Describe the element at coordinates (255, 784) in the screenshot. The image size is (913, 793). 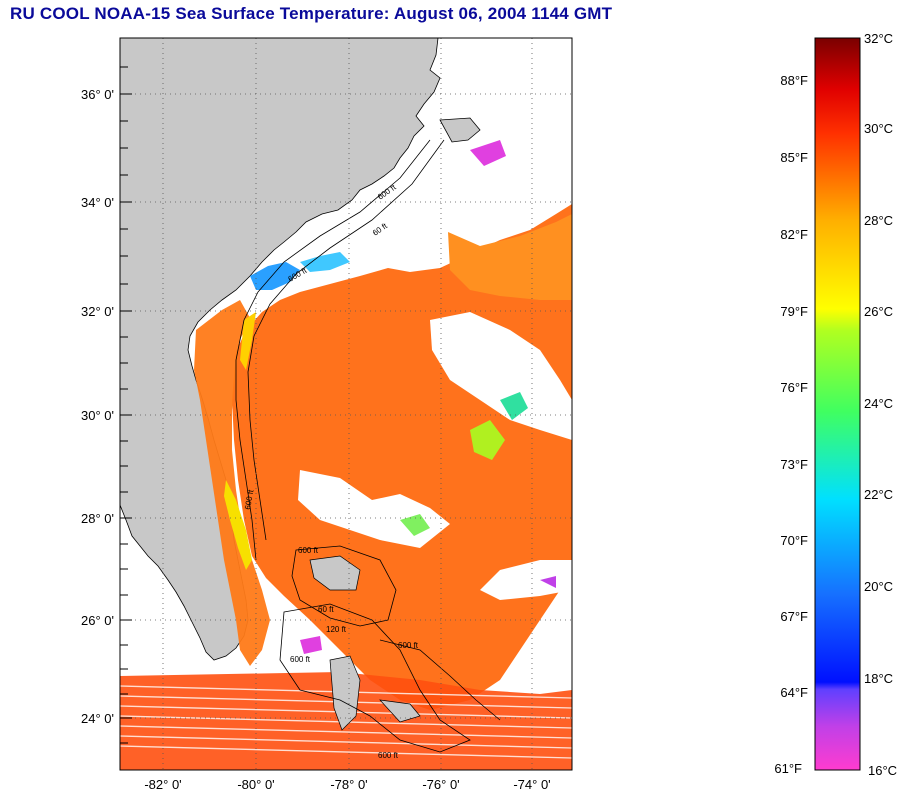
I see `longitude-label: -80° 0'` at that location.